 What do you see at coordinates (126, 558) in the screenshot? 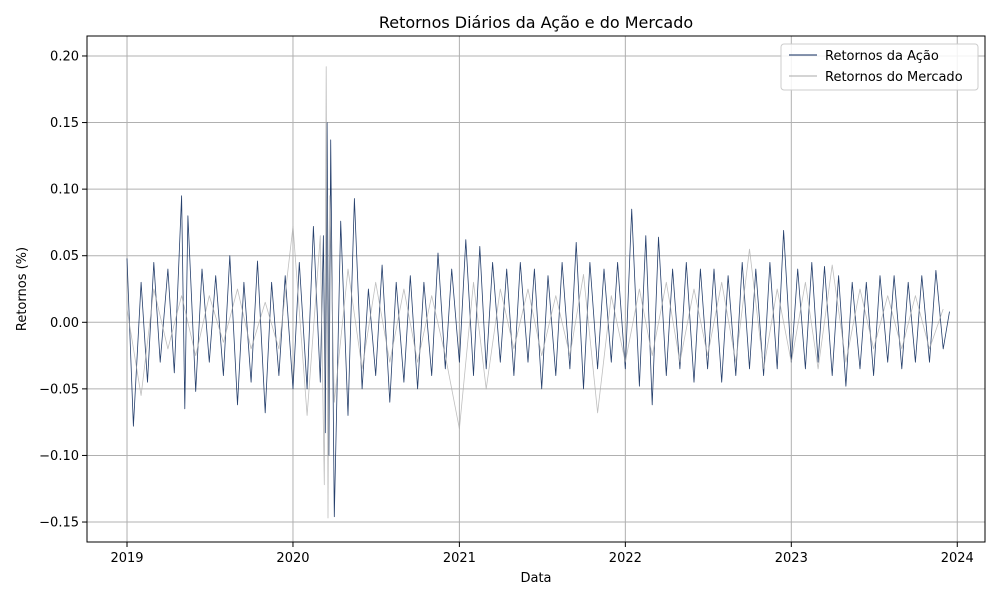
I see `x-tick-label: 2019` at bounding box center [126, 558].